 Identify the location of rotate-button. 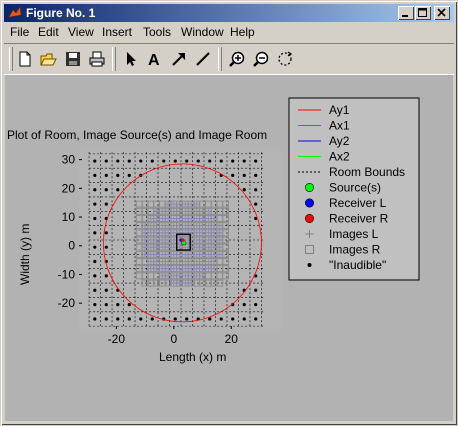
(285, 59).